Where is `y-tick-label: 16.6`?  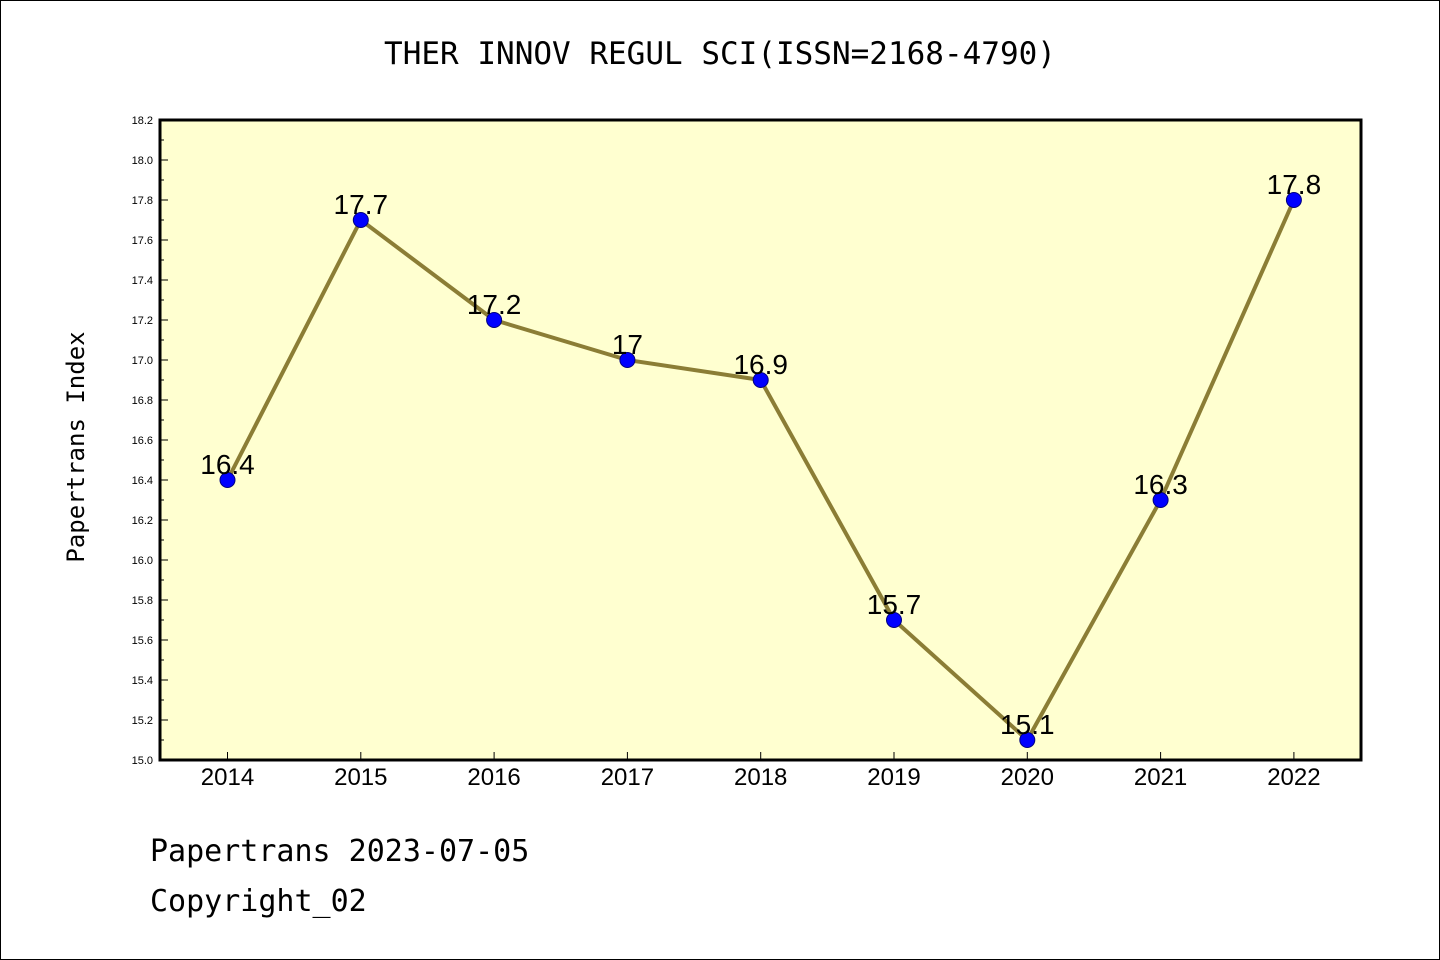 y-tick-label: 16.6 is located at coordinates (142, 441).